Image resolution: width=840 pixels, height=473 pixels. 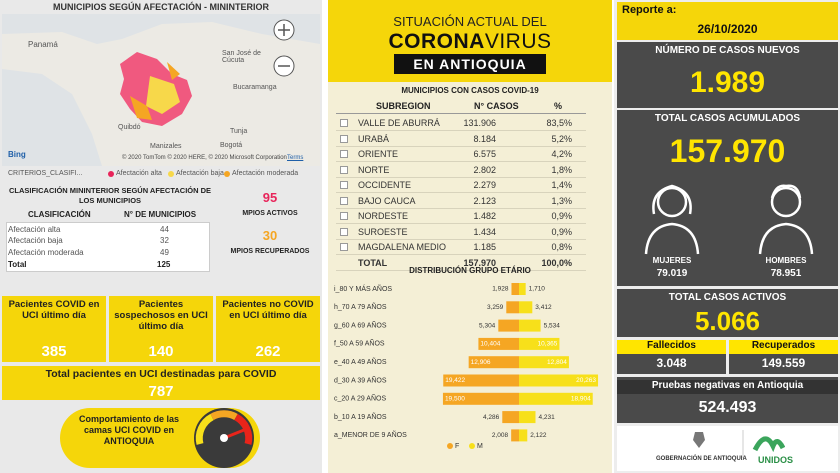 What do you see at coordinates (484, 200) in the screenshot?
I see `cases-cell: 2.123` at bounding box center [484, 200].